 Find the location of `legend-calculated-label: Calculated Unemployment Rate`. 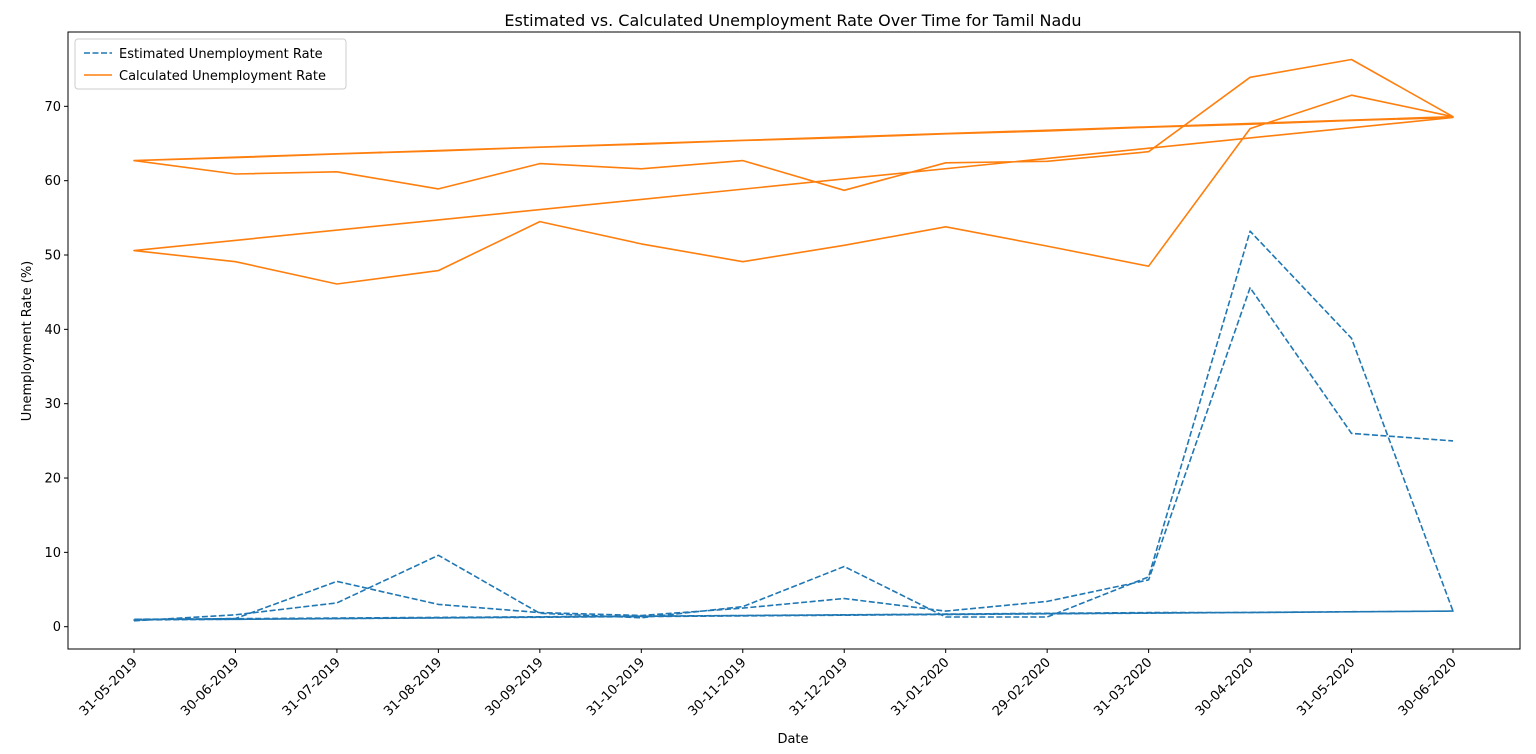

legend-calculated-label: Calculated Unemployment Rate is located at coordinates (222, 76).